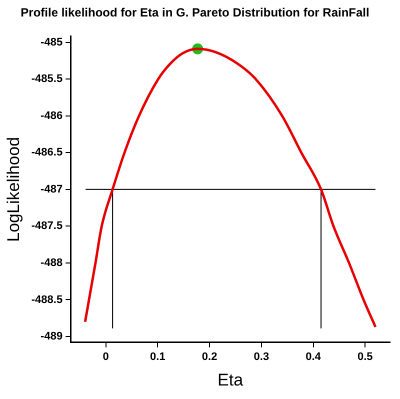 This screenshot has height=399, width=400. I want to click on y-tick-label: -488.5, so click(47, 300).